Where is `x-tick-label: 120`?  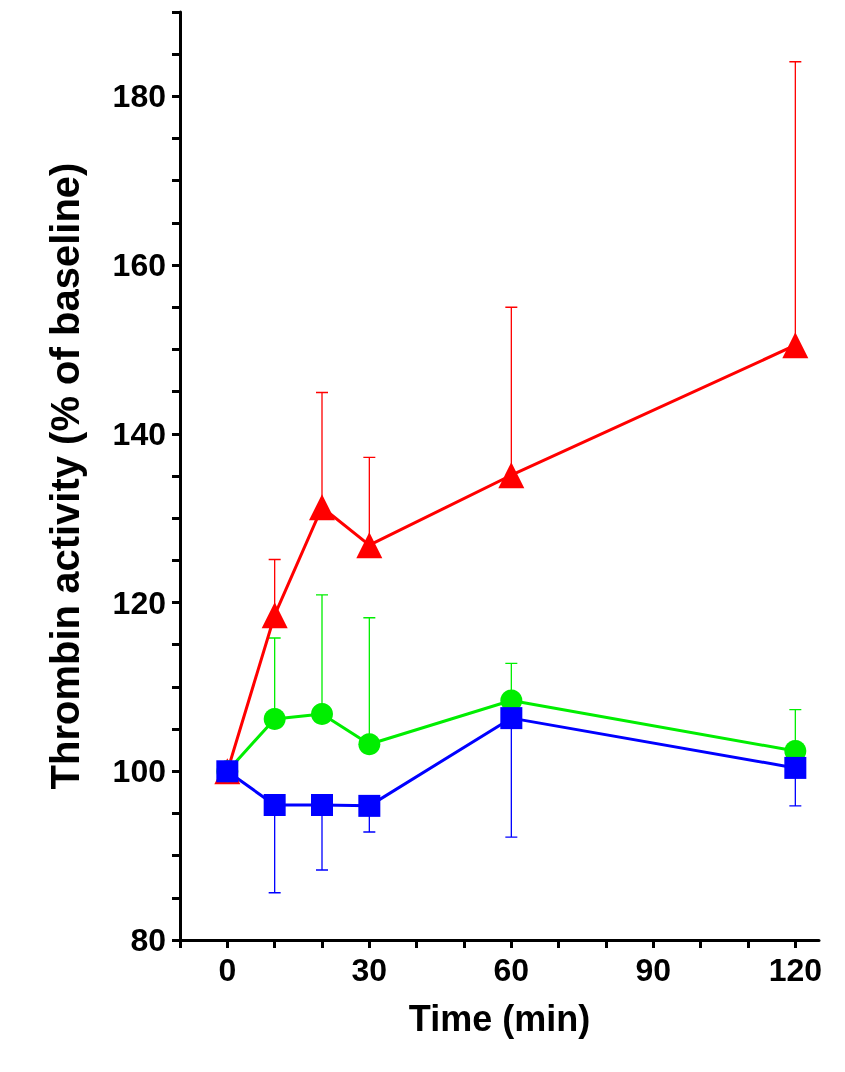 x-tick-label: 120 is located at coordinates (795, 970).